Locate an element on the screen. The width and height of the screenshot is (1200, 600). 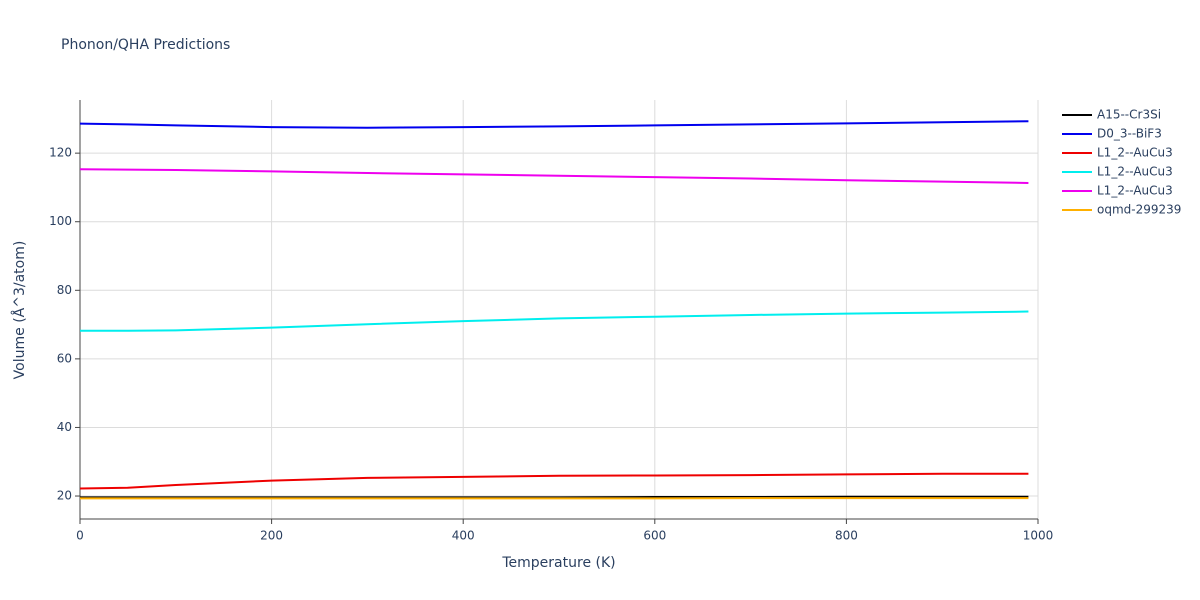
y-tick-label: 120 is located at coordinates (60, 153).